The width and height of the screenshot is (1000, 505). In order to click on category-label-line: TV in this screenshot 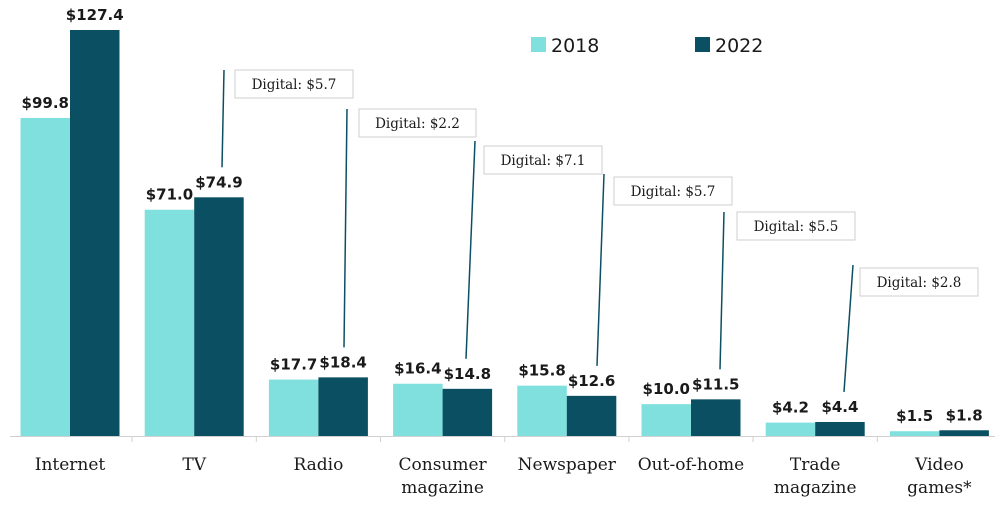, I will do `click(194, 465)`.